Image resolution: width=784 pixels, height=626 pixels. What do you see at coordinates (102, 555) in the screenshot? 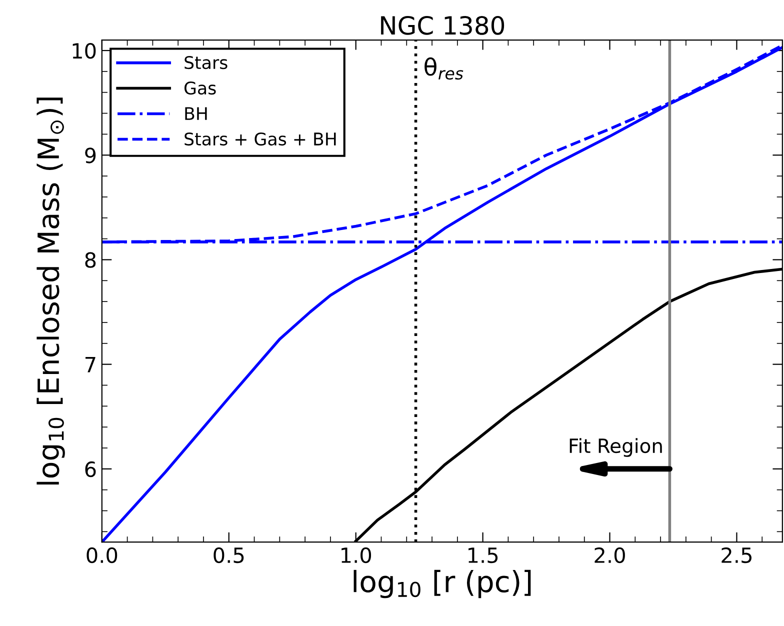
I see `x-tick-label: 0.0` at bounding box center [102, 555].